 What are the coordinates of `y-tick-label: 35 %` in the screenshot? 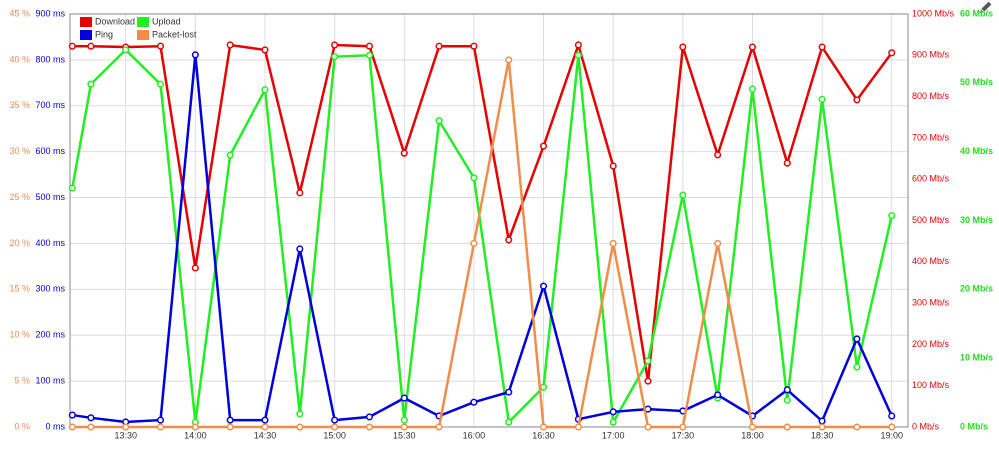 It's located at (19, 105).